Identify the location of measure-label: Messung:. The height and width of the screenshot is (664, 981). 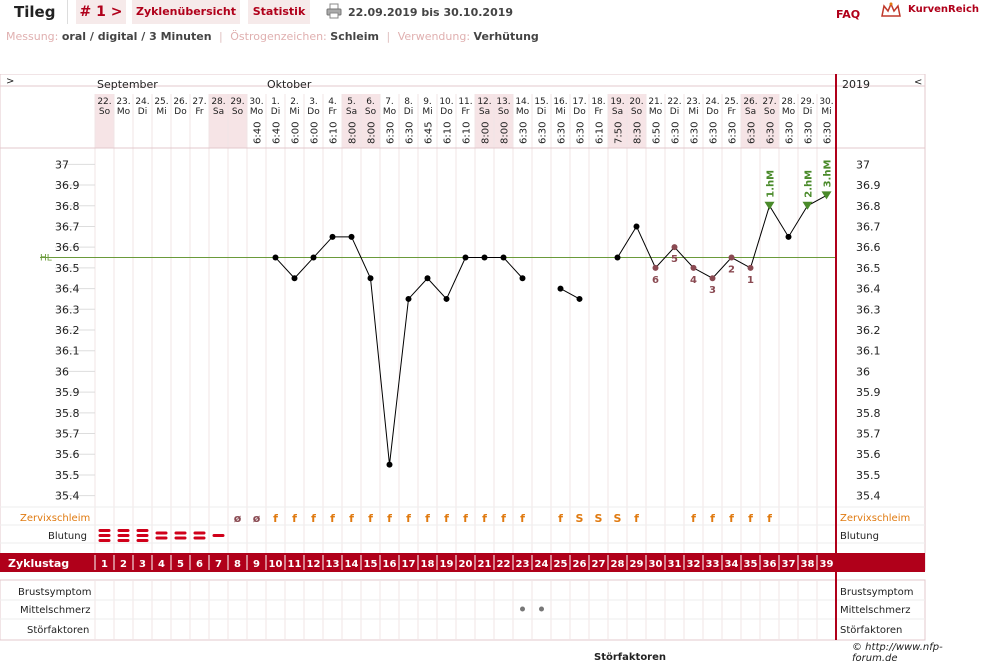
(32, 36).